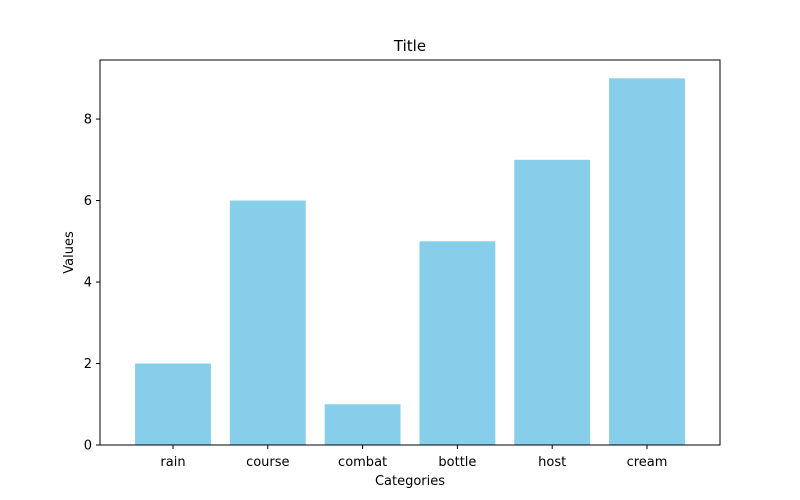  I want to click on y-tick-label: 6, so click(88, 201).